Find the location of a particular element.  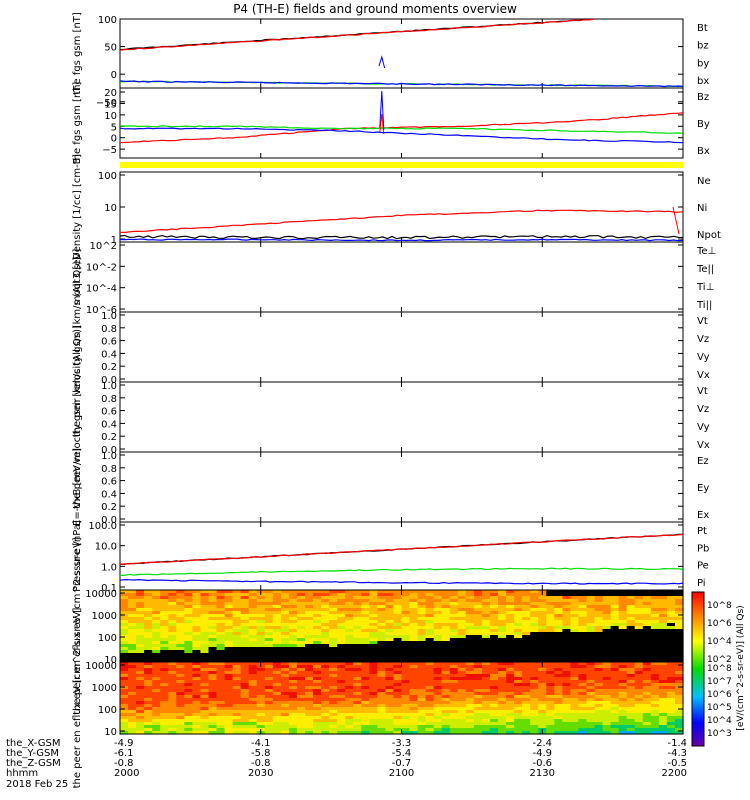

ytick-label: 100 is located at coordinates (107, 638).